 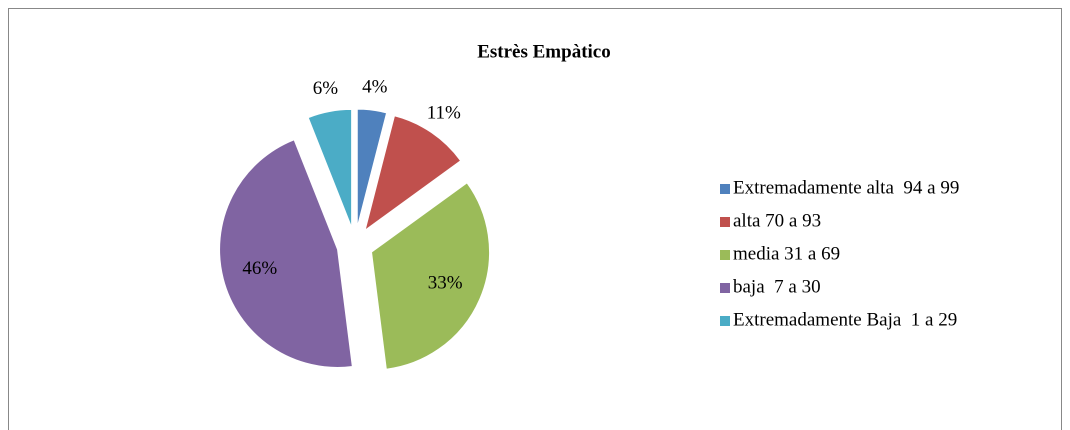 What do you see at coordinates (445, 282) in the screenshot?
I see `data-label: 33%` at bounding box center [445, 282].